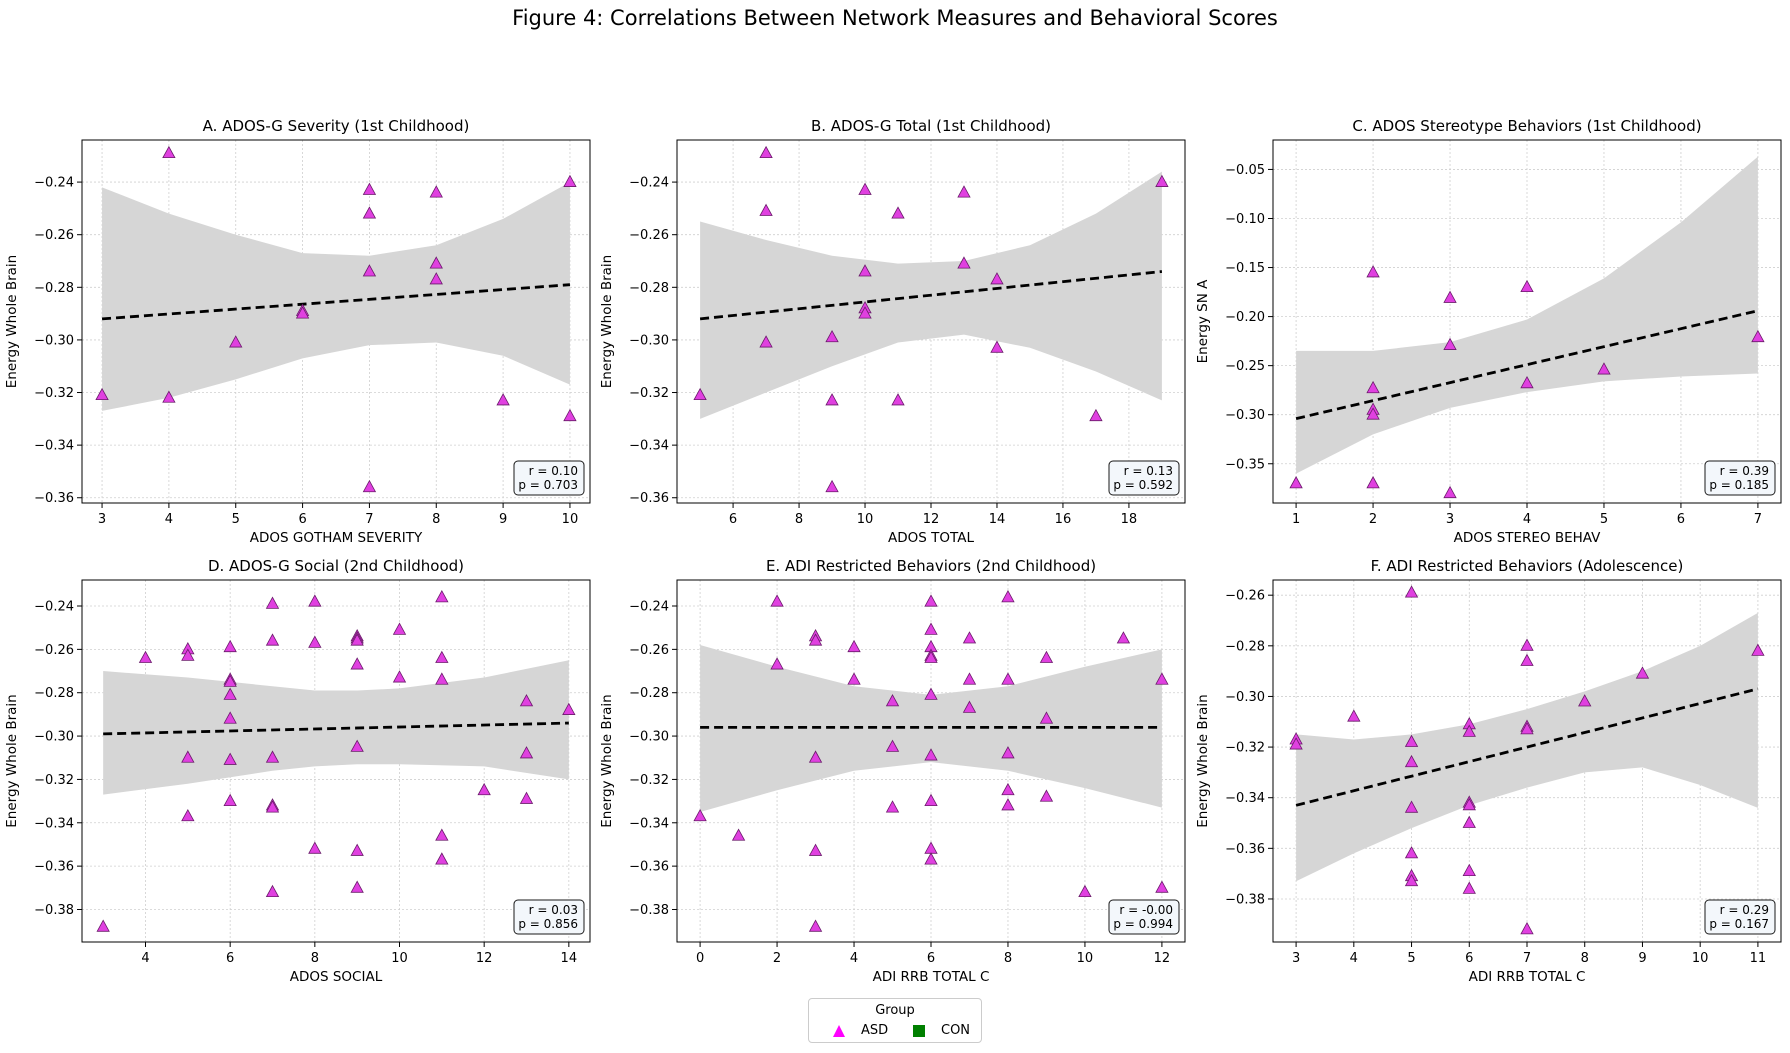  What do you see at coordinates (336, 302) in the screenshot?
I see `regression-line` at bounding box center [336, 302].